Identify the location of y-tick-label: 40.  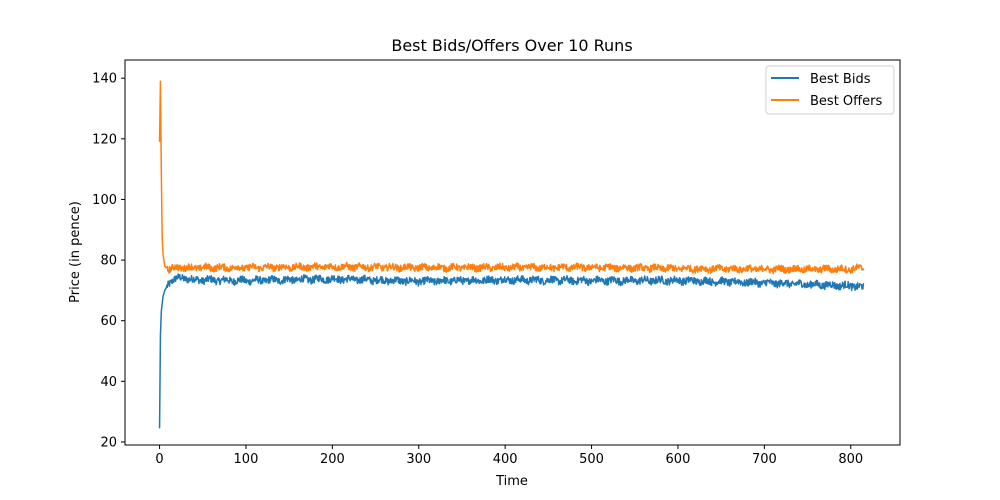
(108, 382).